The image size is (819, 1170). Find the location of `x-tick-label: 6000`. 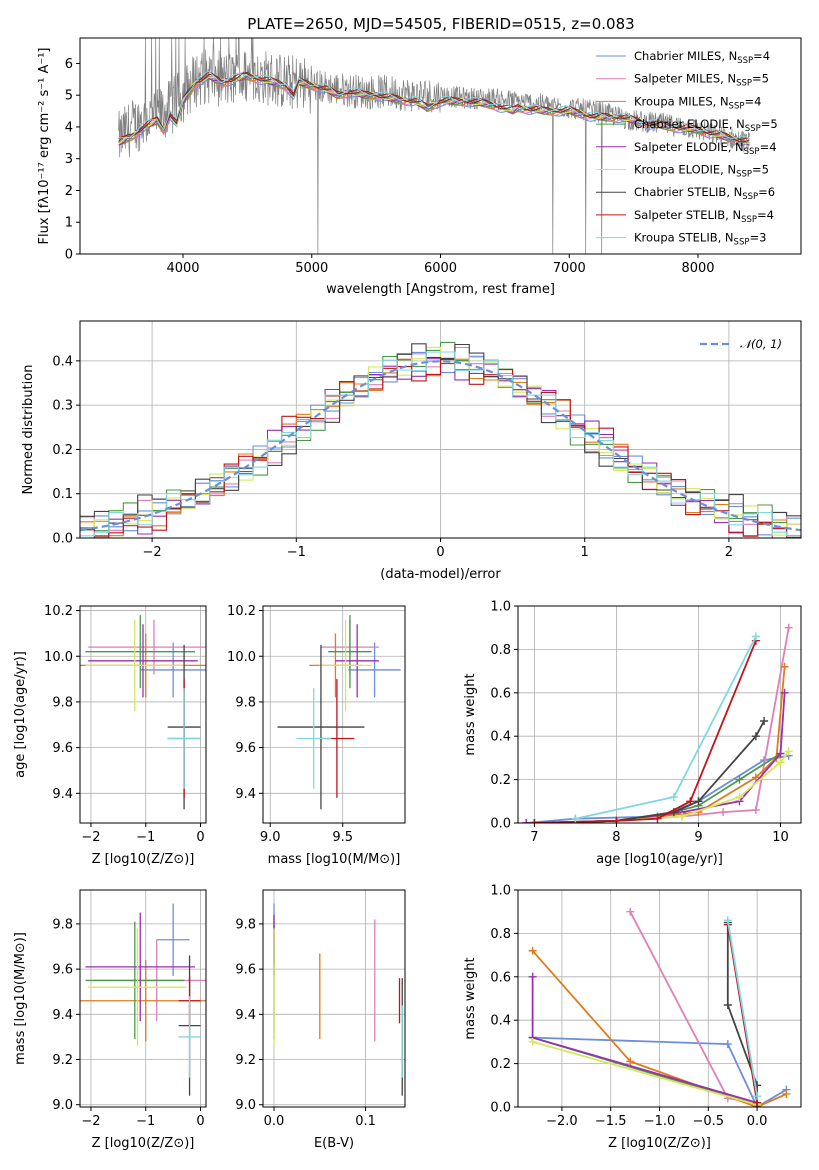

x-tick-label: 6000 is located at coordinates (440, 268).